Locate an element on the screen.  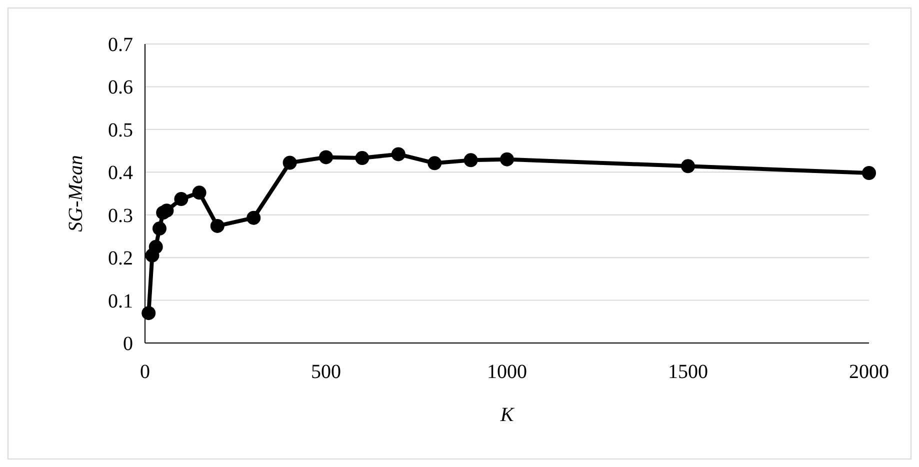
y-tick-label: 0.6 is located at coordinates (120, 87).